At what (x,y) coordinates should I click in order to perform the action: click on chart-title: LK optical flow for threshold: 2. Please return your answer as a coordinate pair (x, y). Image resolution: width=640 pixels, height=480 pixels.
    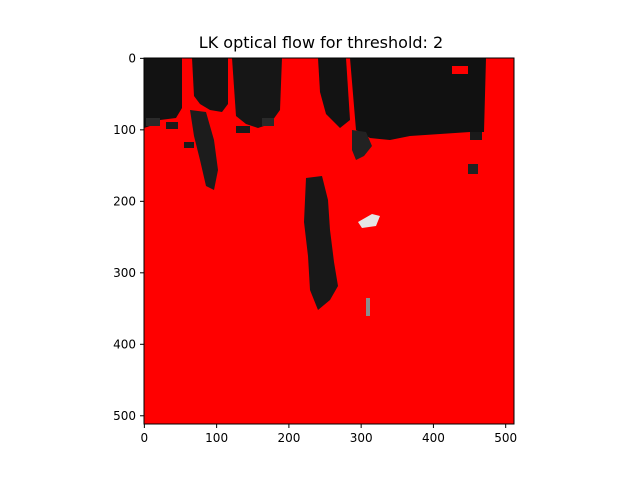
    Looking at the image, I should click on (321, 42).